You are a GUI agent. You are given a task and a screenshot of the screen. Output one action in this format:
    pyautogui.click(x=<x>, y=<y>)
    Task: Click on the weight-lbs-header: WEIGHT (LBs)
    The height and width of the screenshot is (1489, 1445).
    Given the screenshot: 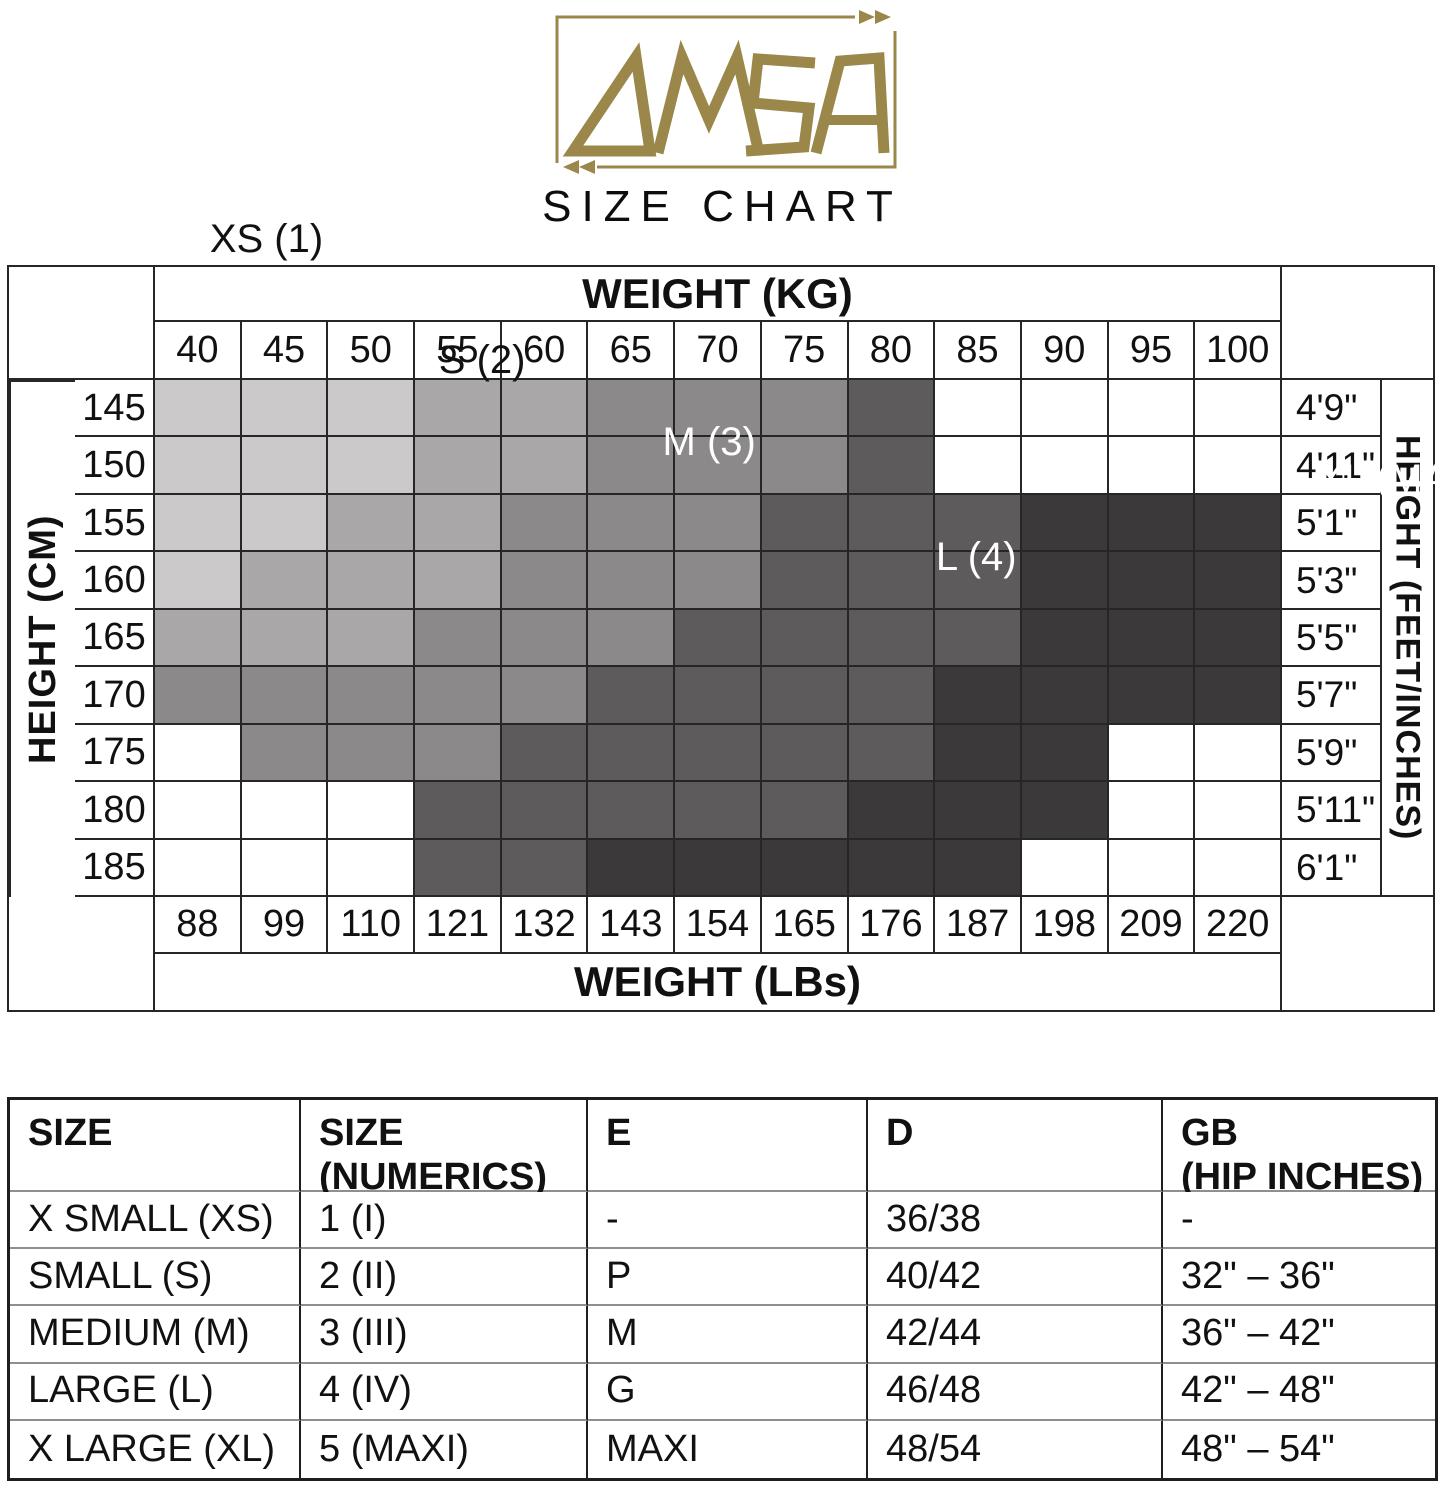 What is the action you would take?
    pyautogui.click(x=718, y=981)
    